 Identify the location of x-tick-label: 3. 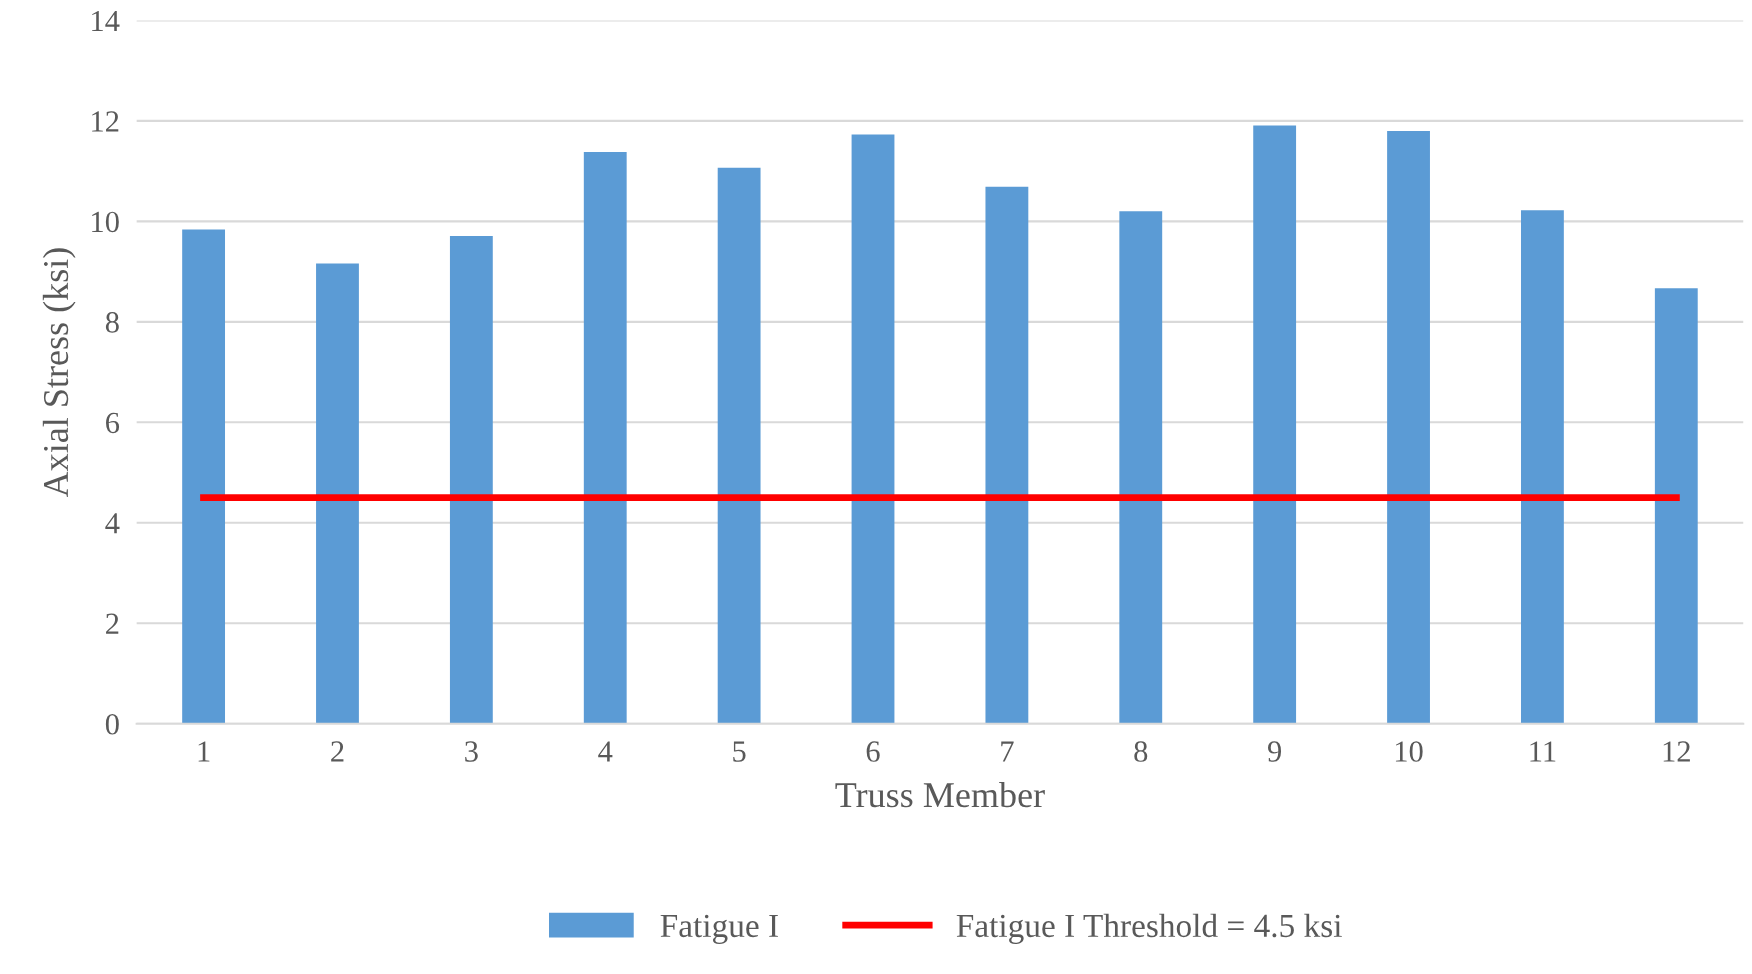
(471, 751).